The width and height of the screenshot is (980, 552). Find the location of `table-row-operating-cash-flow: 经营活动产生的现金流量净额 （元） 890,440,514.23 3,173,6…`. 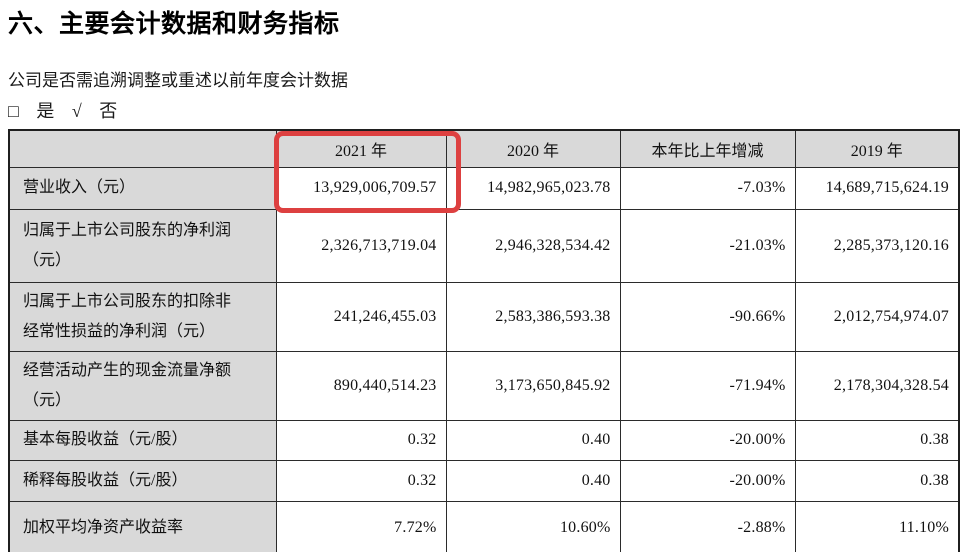

table-row-operating-cash-flow: 经营活动产生的现金流量净额 （元） 890,440,514.23 3,173,6… is located at coordinates (484, 385).